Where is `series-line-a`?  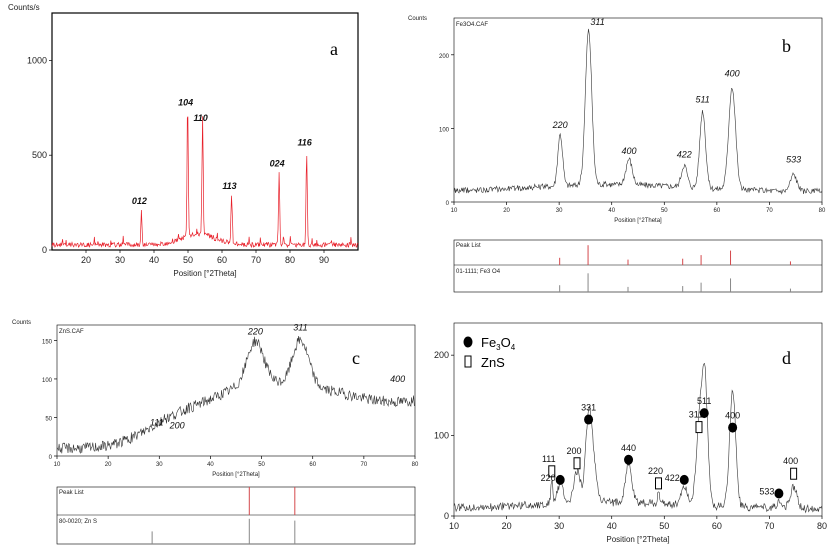 series-line-a is located at coordinates (205, 182).